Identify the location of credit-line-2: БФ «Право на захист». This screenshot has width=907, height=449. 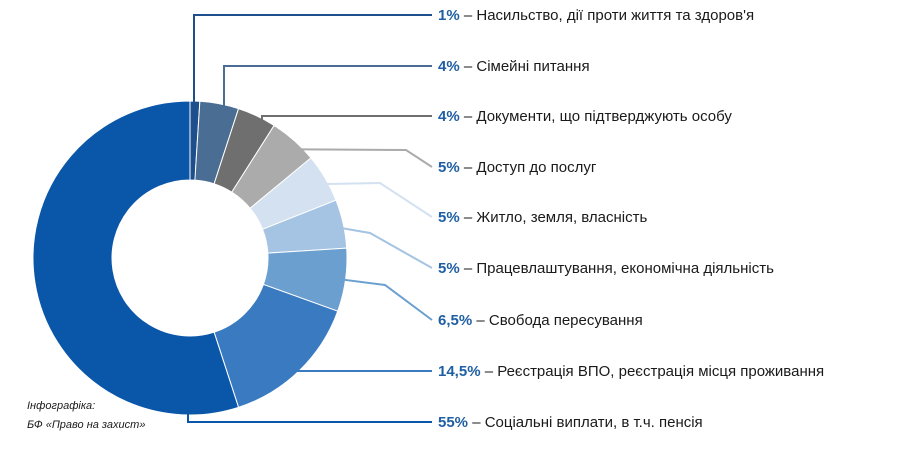
(86, 425).